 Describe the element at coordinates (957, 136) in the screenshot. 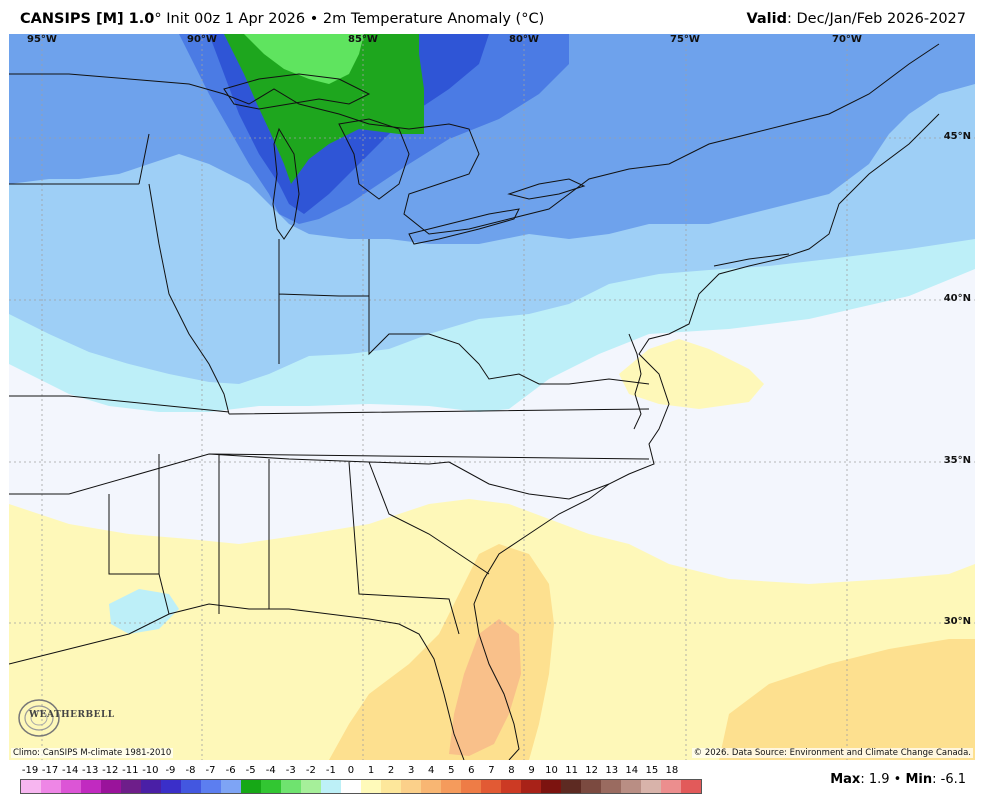

I see `lat-label-45n: 45°N` at that location.